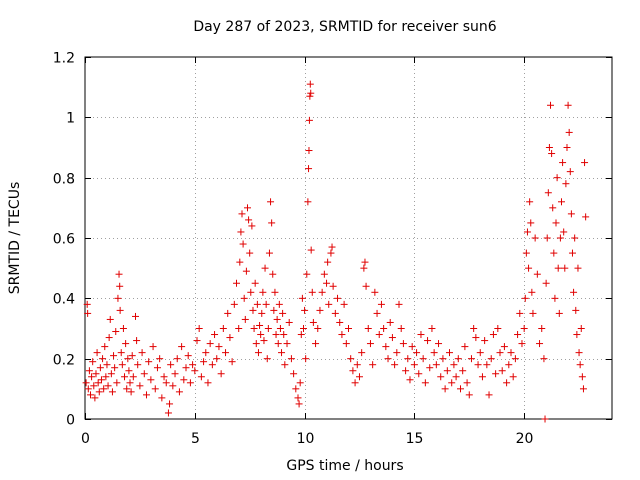 This screenshot has height=480, width=640. I want to click on y-tick-label: 0.8, so click(64, 180).